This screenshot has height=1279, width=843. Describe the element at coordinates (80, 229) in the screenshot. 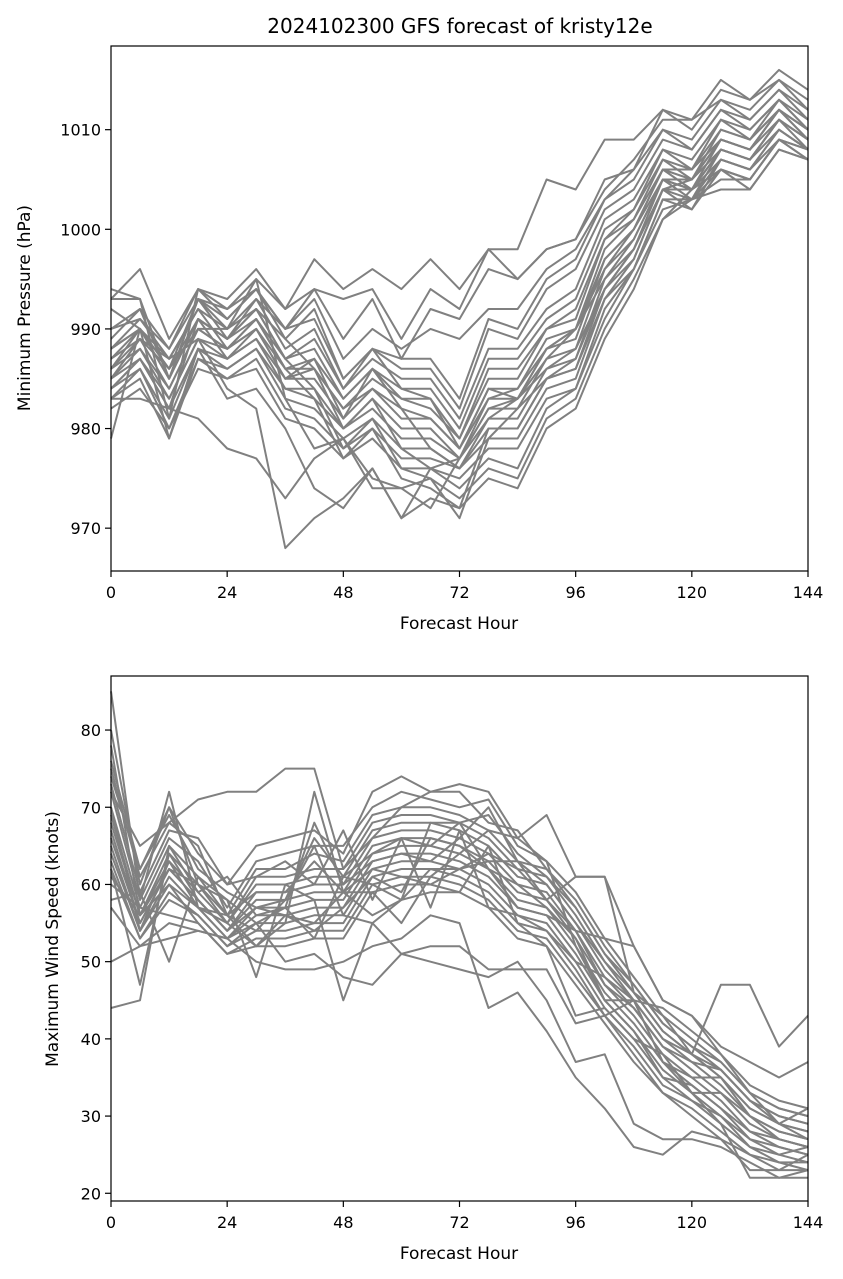

I see `pressure-y-tick-label: 1000` at that location.